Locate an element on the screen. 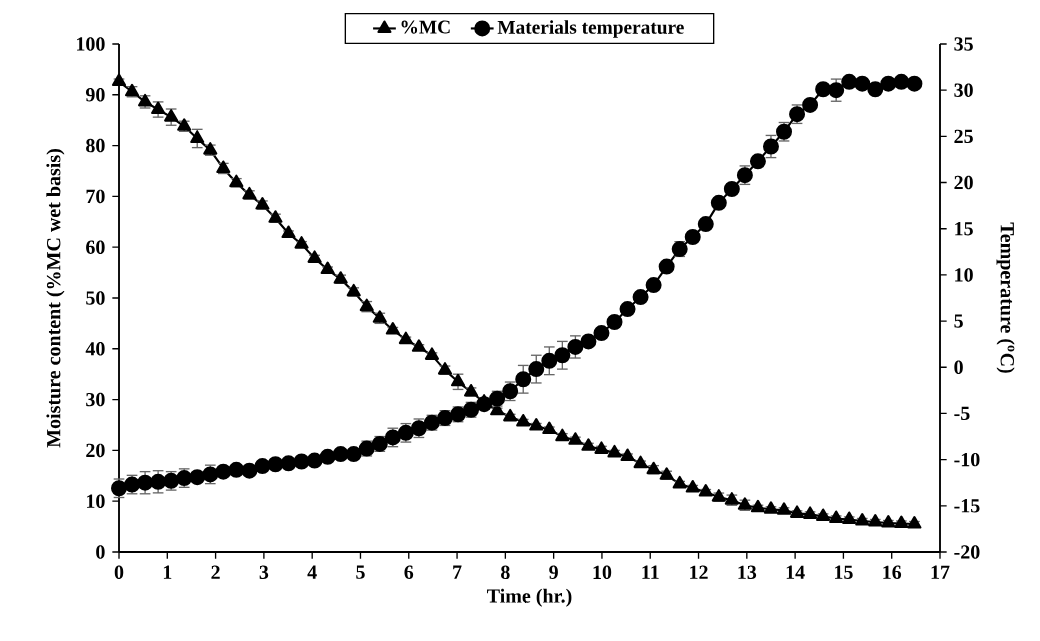 The height and width of the screenshot is (641, 1040). x-tick-label: 11 is located at coordinates (650, 572).